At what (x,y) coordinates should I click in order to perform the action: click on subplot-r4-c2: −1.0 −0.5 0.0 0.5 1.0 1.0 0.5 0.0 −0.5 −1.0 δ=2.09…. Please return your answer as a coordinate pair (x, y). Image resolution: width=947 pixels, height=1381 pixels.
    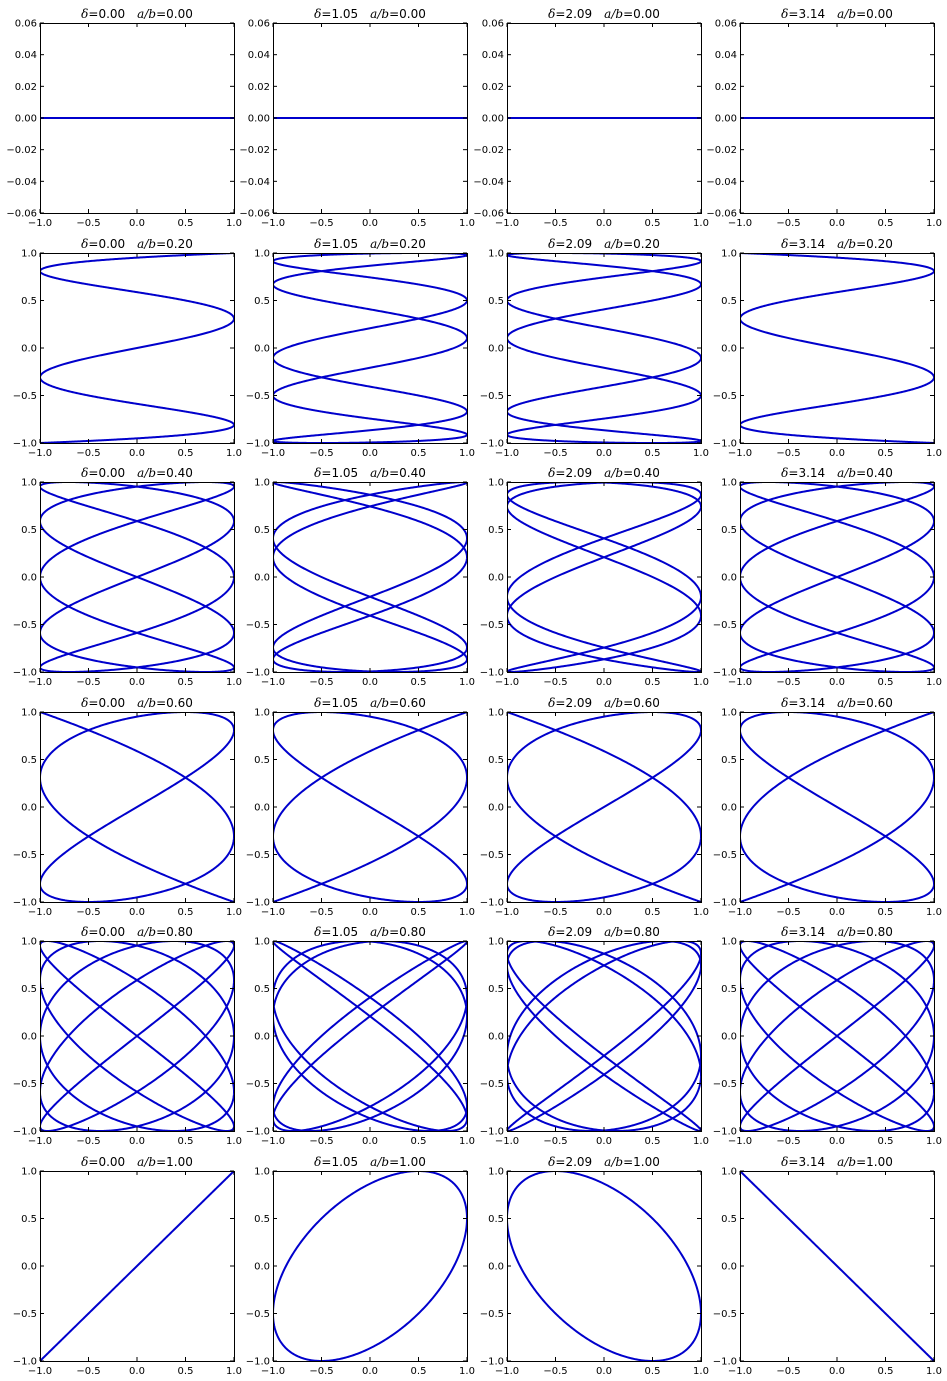
    Looking at the image, I should click on (594, 1036).